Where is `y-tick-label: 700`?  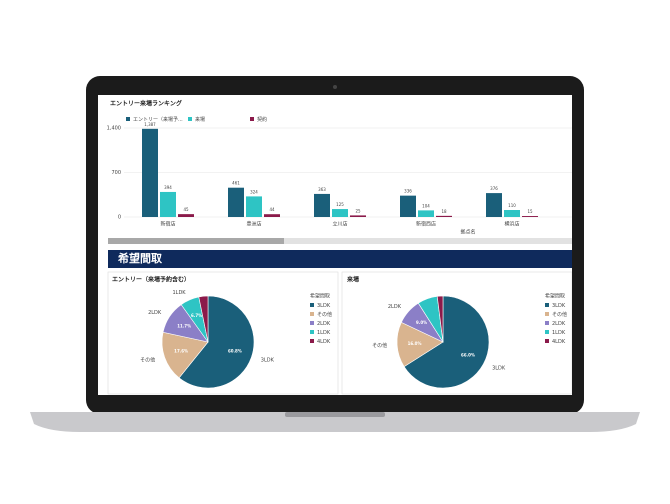
y-tick-label: 700 is located at coordinates (116, 173).